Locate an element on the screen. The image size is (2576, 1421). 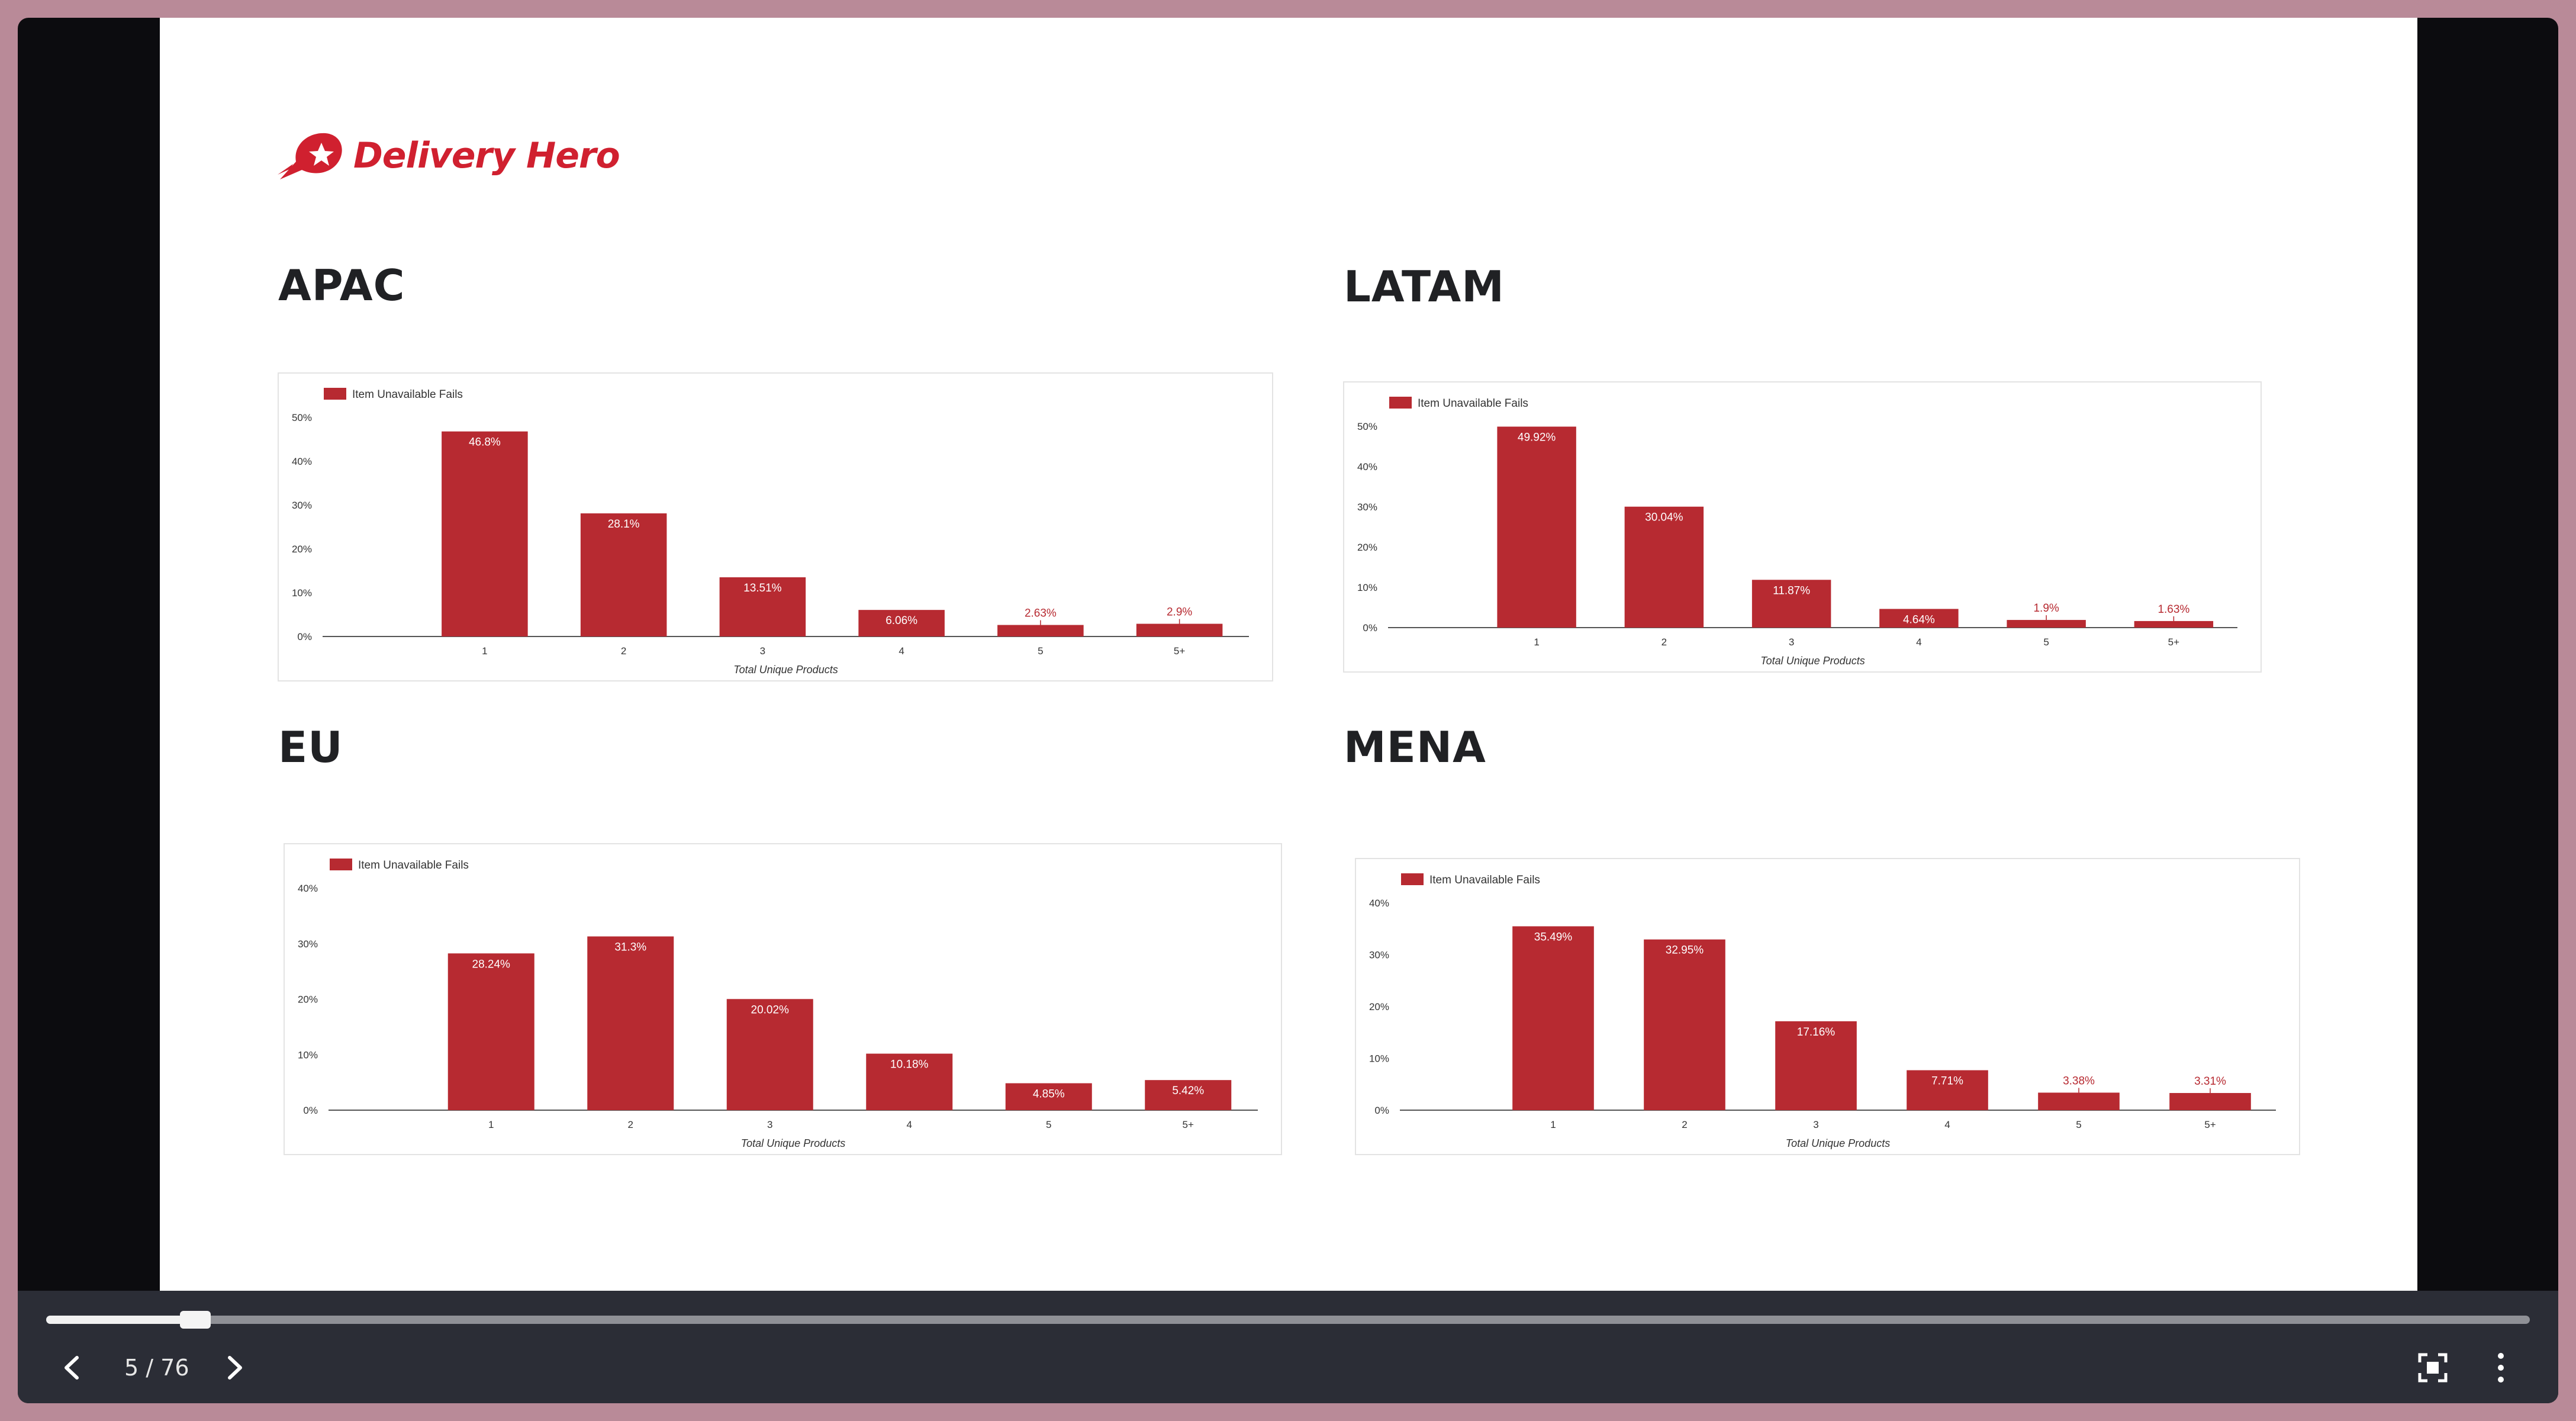
chevron-left-icon is located at coordinates (72, 1368).